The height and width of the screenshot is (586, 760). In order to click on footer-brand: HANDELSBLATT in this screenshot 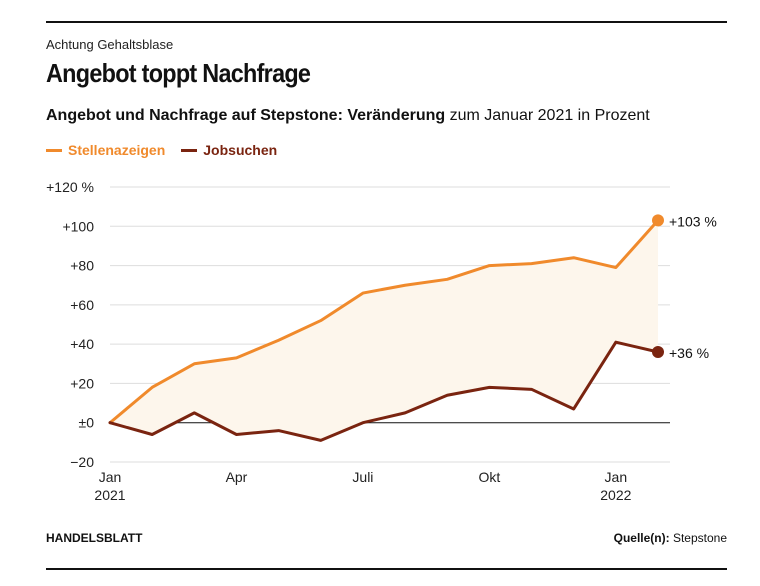, I will do `click(94, 538)`.